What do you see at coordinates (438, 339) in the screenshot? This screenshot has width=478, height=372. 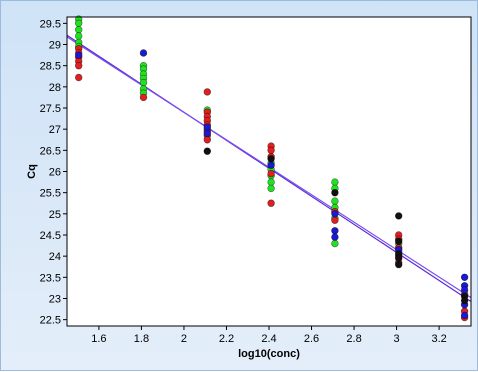 I see `x-tick-label: 3.2` at bounding box center [438, 339].